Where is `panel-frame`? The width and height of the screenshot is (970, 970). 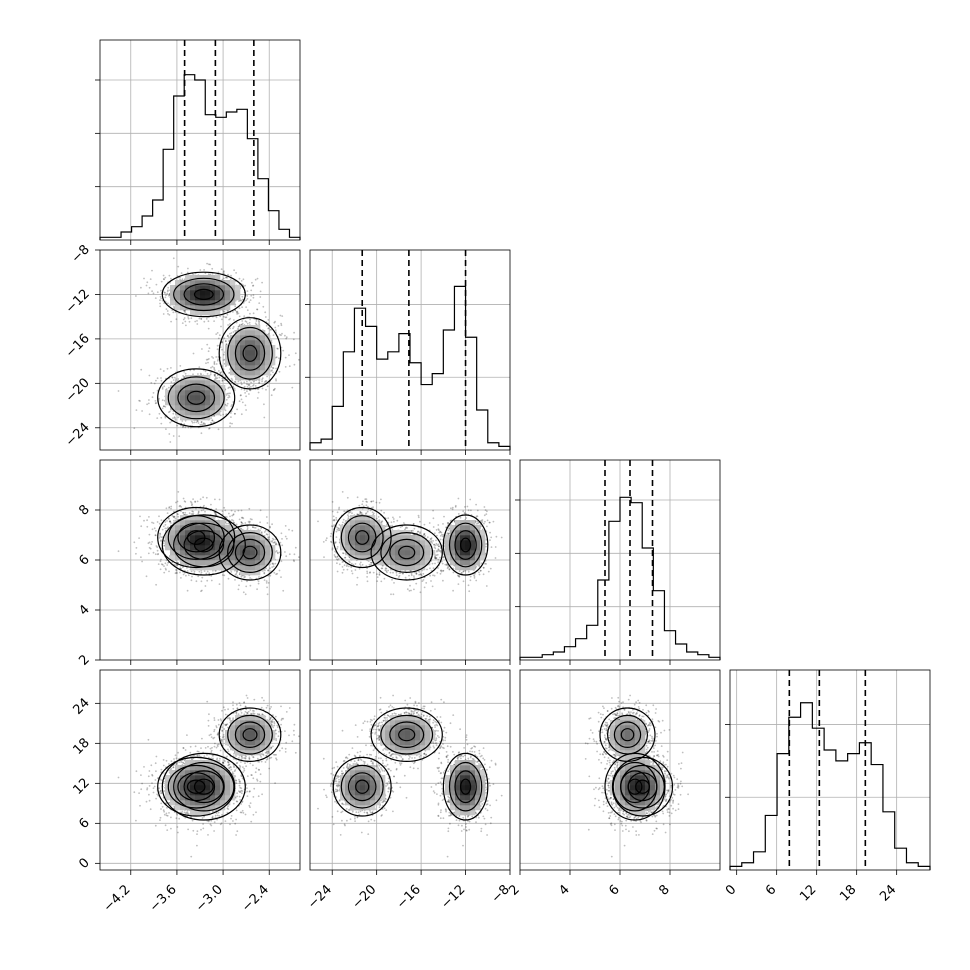
panel-frame is located at coordinates (410, 350).